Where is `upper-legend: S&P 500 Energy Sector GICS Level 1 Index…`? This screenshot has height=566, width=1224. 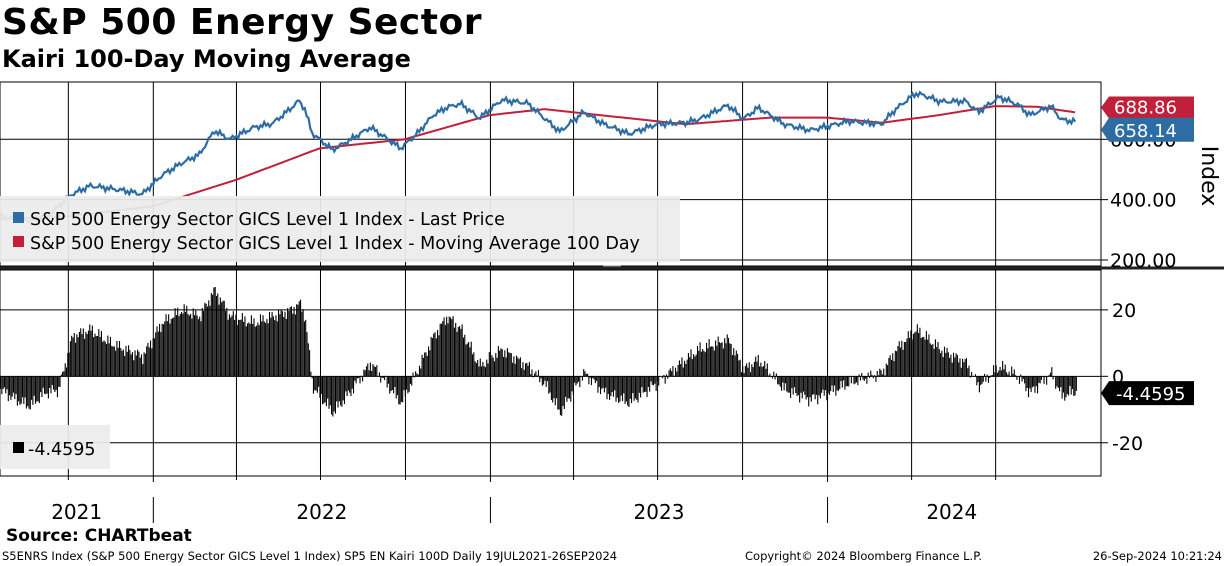
upper-legend: S&P 500 Energy Sector GICS Level 1 Index… is located at coordinates (340, 229).